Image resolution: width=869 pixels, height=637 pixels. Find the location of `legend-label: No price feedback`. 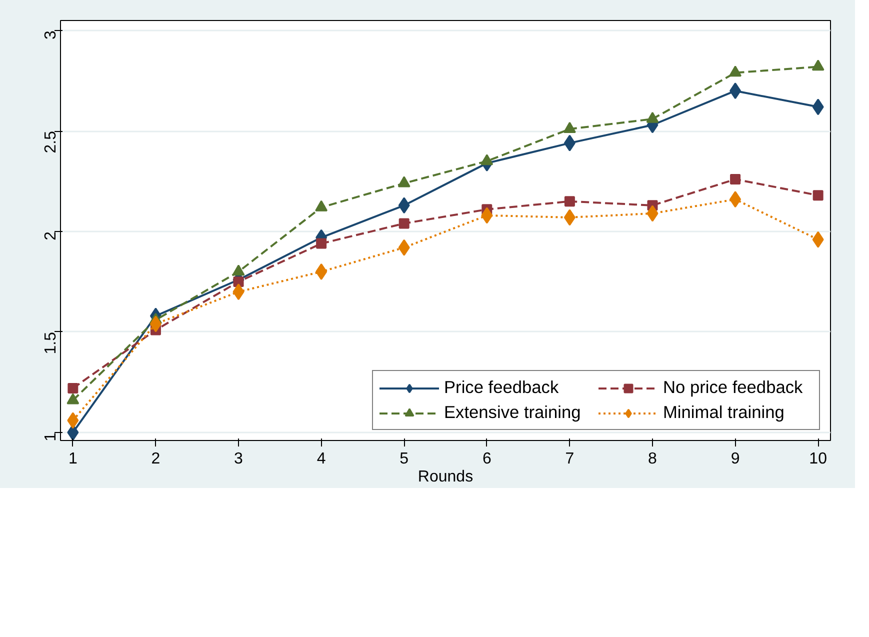

legend-label: No price feedback is located at coordinates (733, 387).